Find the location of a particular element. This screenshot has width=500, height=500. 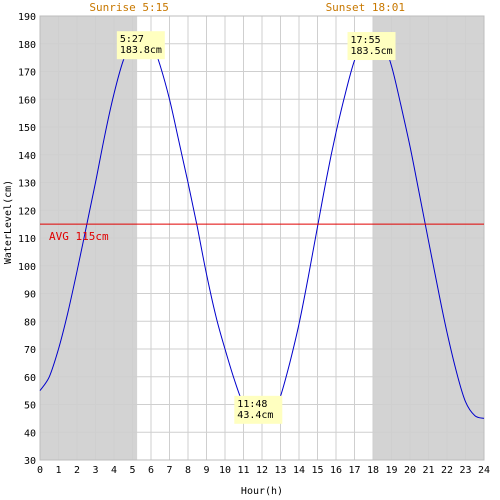

y-tick-label: 150 is located at coordinates (27, 128).